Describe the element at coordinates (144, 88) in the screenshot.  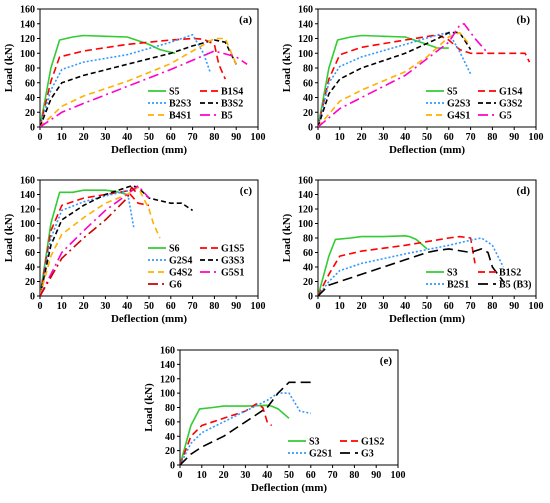
I see `series-line-b5` at that location.